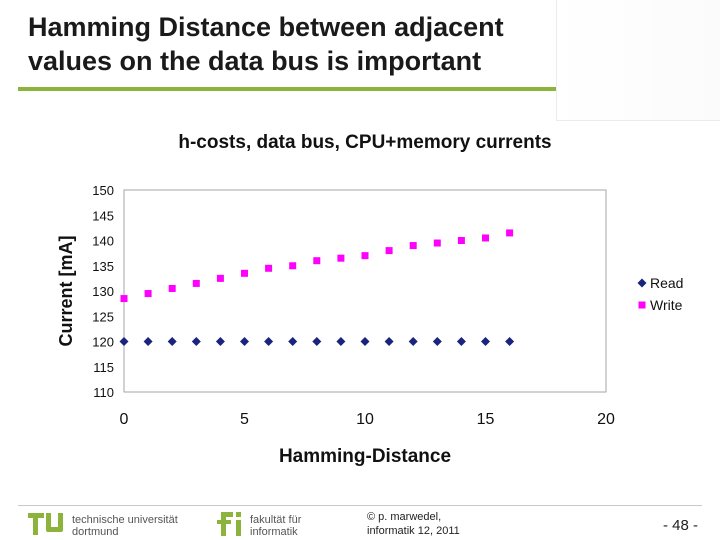 The height and width of the screenshot is (540, 720). Describe the element at coordinates (642, 305) in the screenshot. I see `legend-write-marker` at that location.